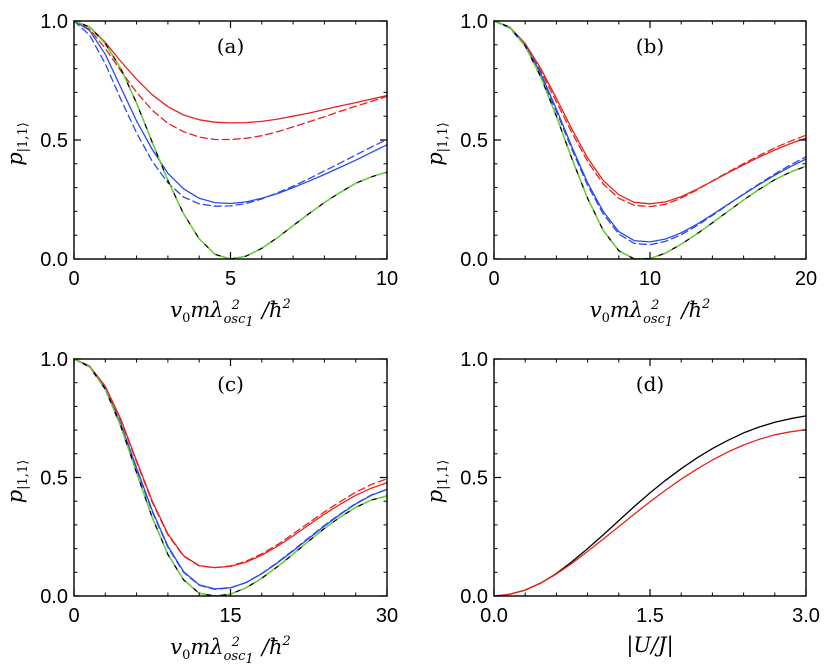  Describe the element at coordinates (387, 616) in the screenshot. I see `x-tick-label: 30` at that location.